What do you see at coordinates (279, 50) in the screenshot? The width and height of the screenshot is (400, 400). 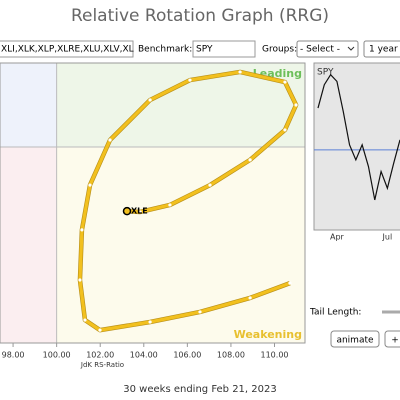 I see `groups-label: Groups:` at bounding box center [279, 50].